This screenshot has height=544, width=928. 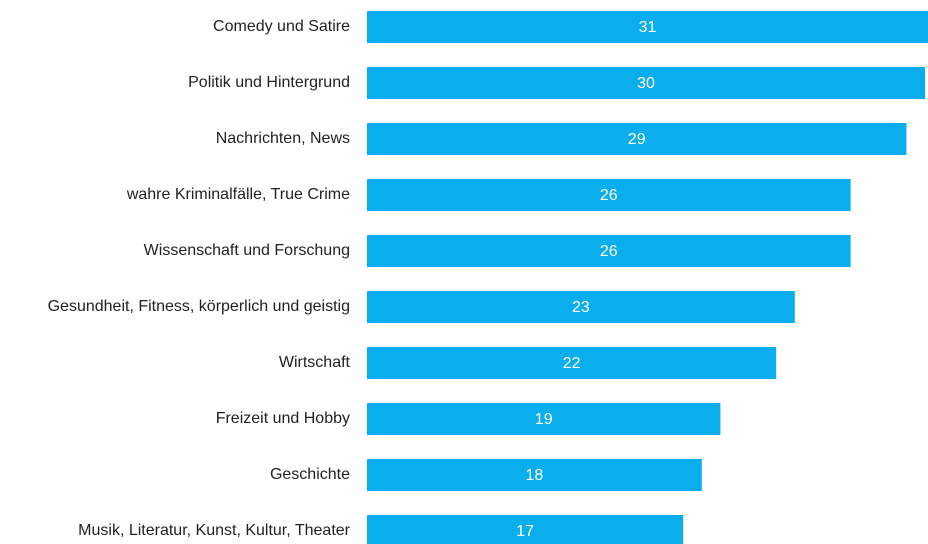 What do you see at coordinates (238, 194) in the screenshot?
I see `category-label: wahre Kriminalfälle, True Crime` at bounding box center [238, 194].